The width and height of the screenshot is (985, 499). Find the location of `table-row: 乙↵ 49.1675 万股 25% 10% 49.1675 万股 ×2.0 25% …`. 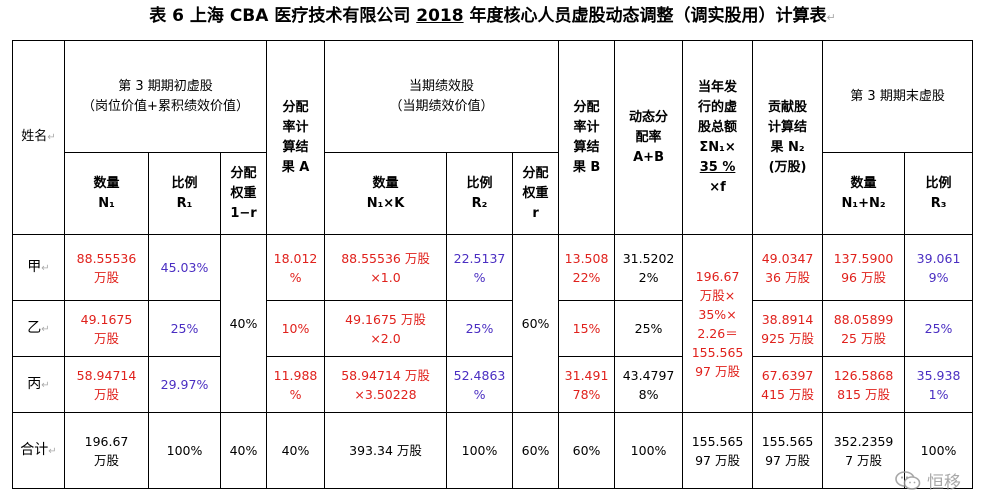

table-row: 乙↵ 49.1675 万股 25% 10% 49.1675 万股 ×2.0 25% … is located at coordinates (493, 328).